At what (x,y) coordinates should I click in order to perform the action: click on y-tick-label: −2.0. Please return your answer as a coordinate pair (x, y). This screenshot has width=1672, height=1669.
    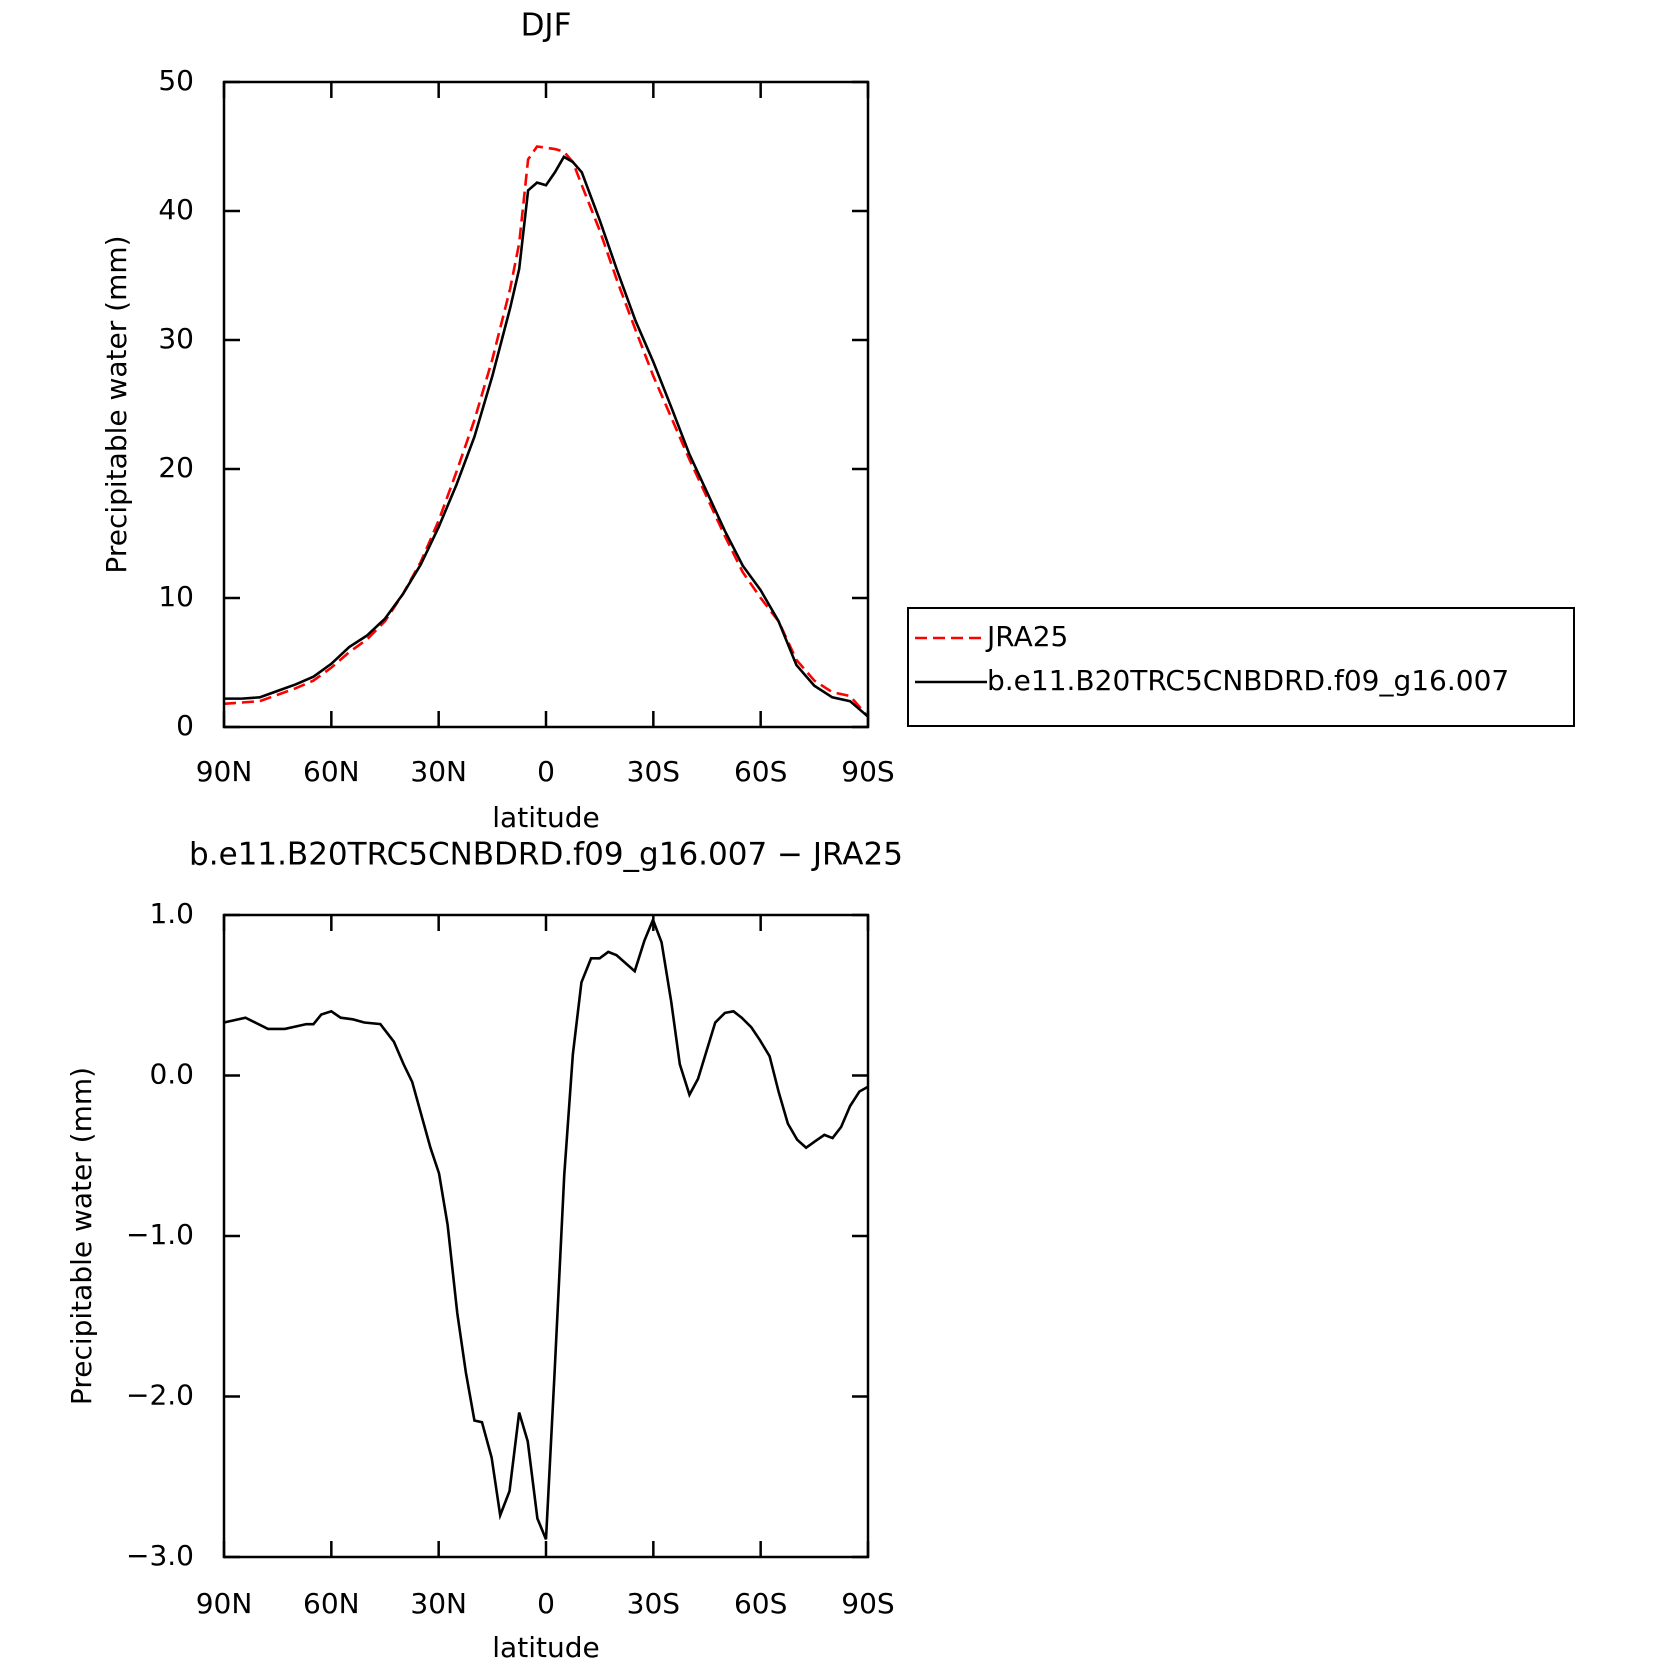
    Looking at the image, I should click on (160, 1395).